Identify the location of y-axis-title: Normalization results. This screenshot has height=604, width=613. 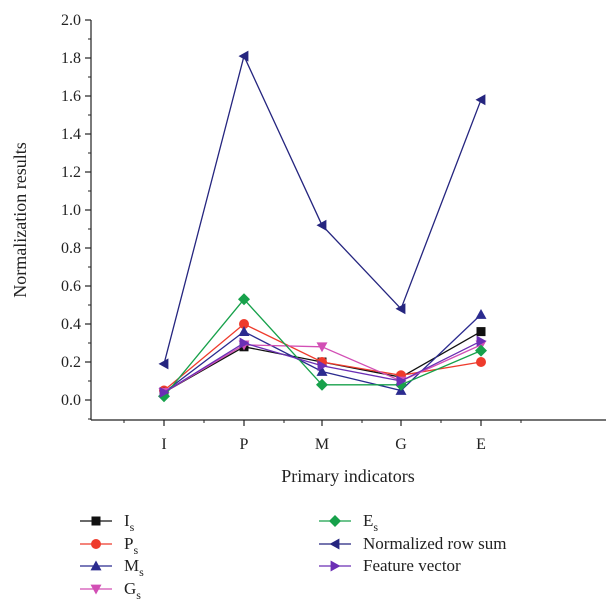
(20, 219).